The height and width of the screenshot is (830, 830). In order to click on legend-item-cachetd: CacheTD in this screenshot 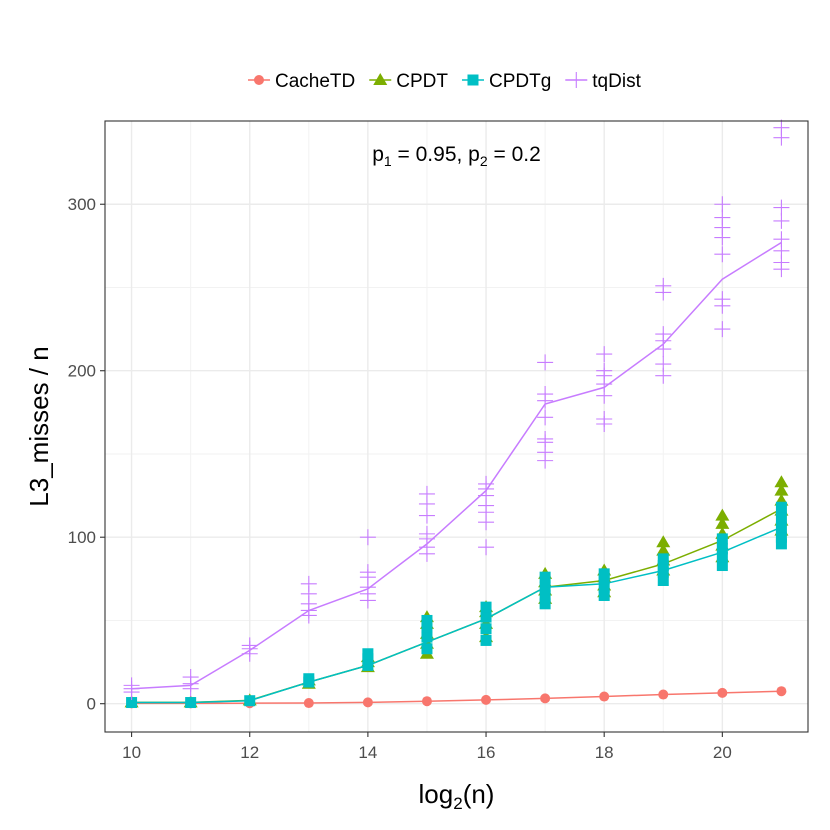, I will do `click(301, 81)`.